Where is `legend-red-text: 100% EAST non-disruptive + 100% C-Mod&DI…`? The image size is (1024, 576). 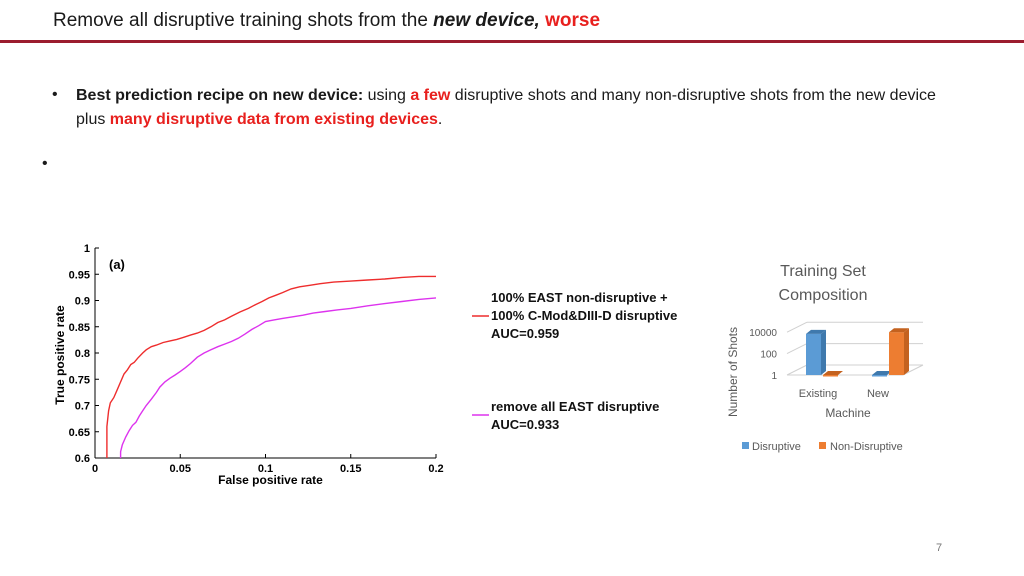
legend-red-text: 100% EAST non-disruptive + 100% C-Mod&DI… is located at coordinates (584, 316).